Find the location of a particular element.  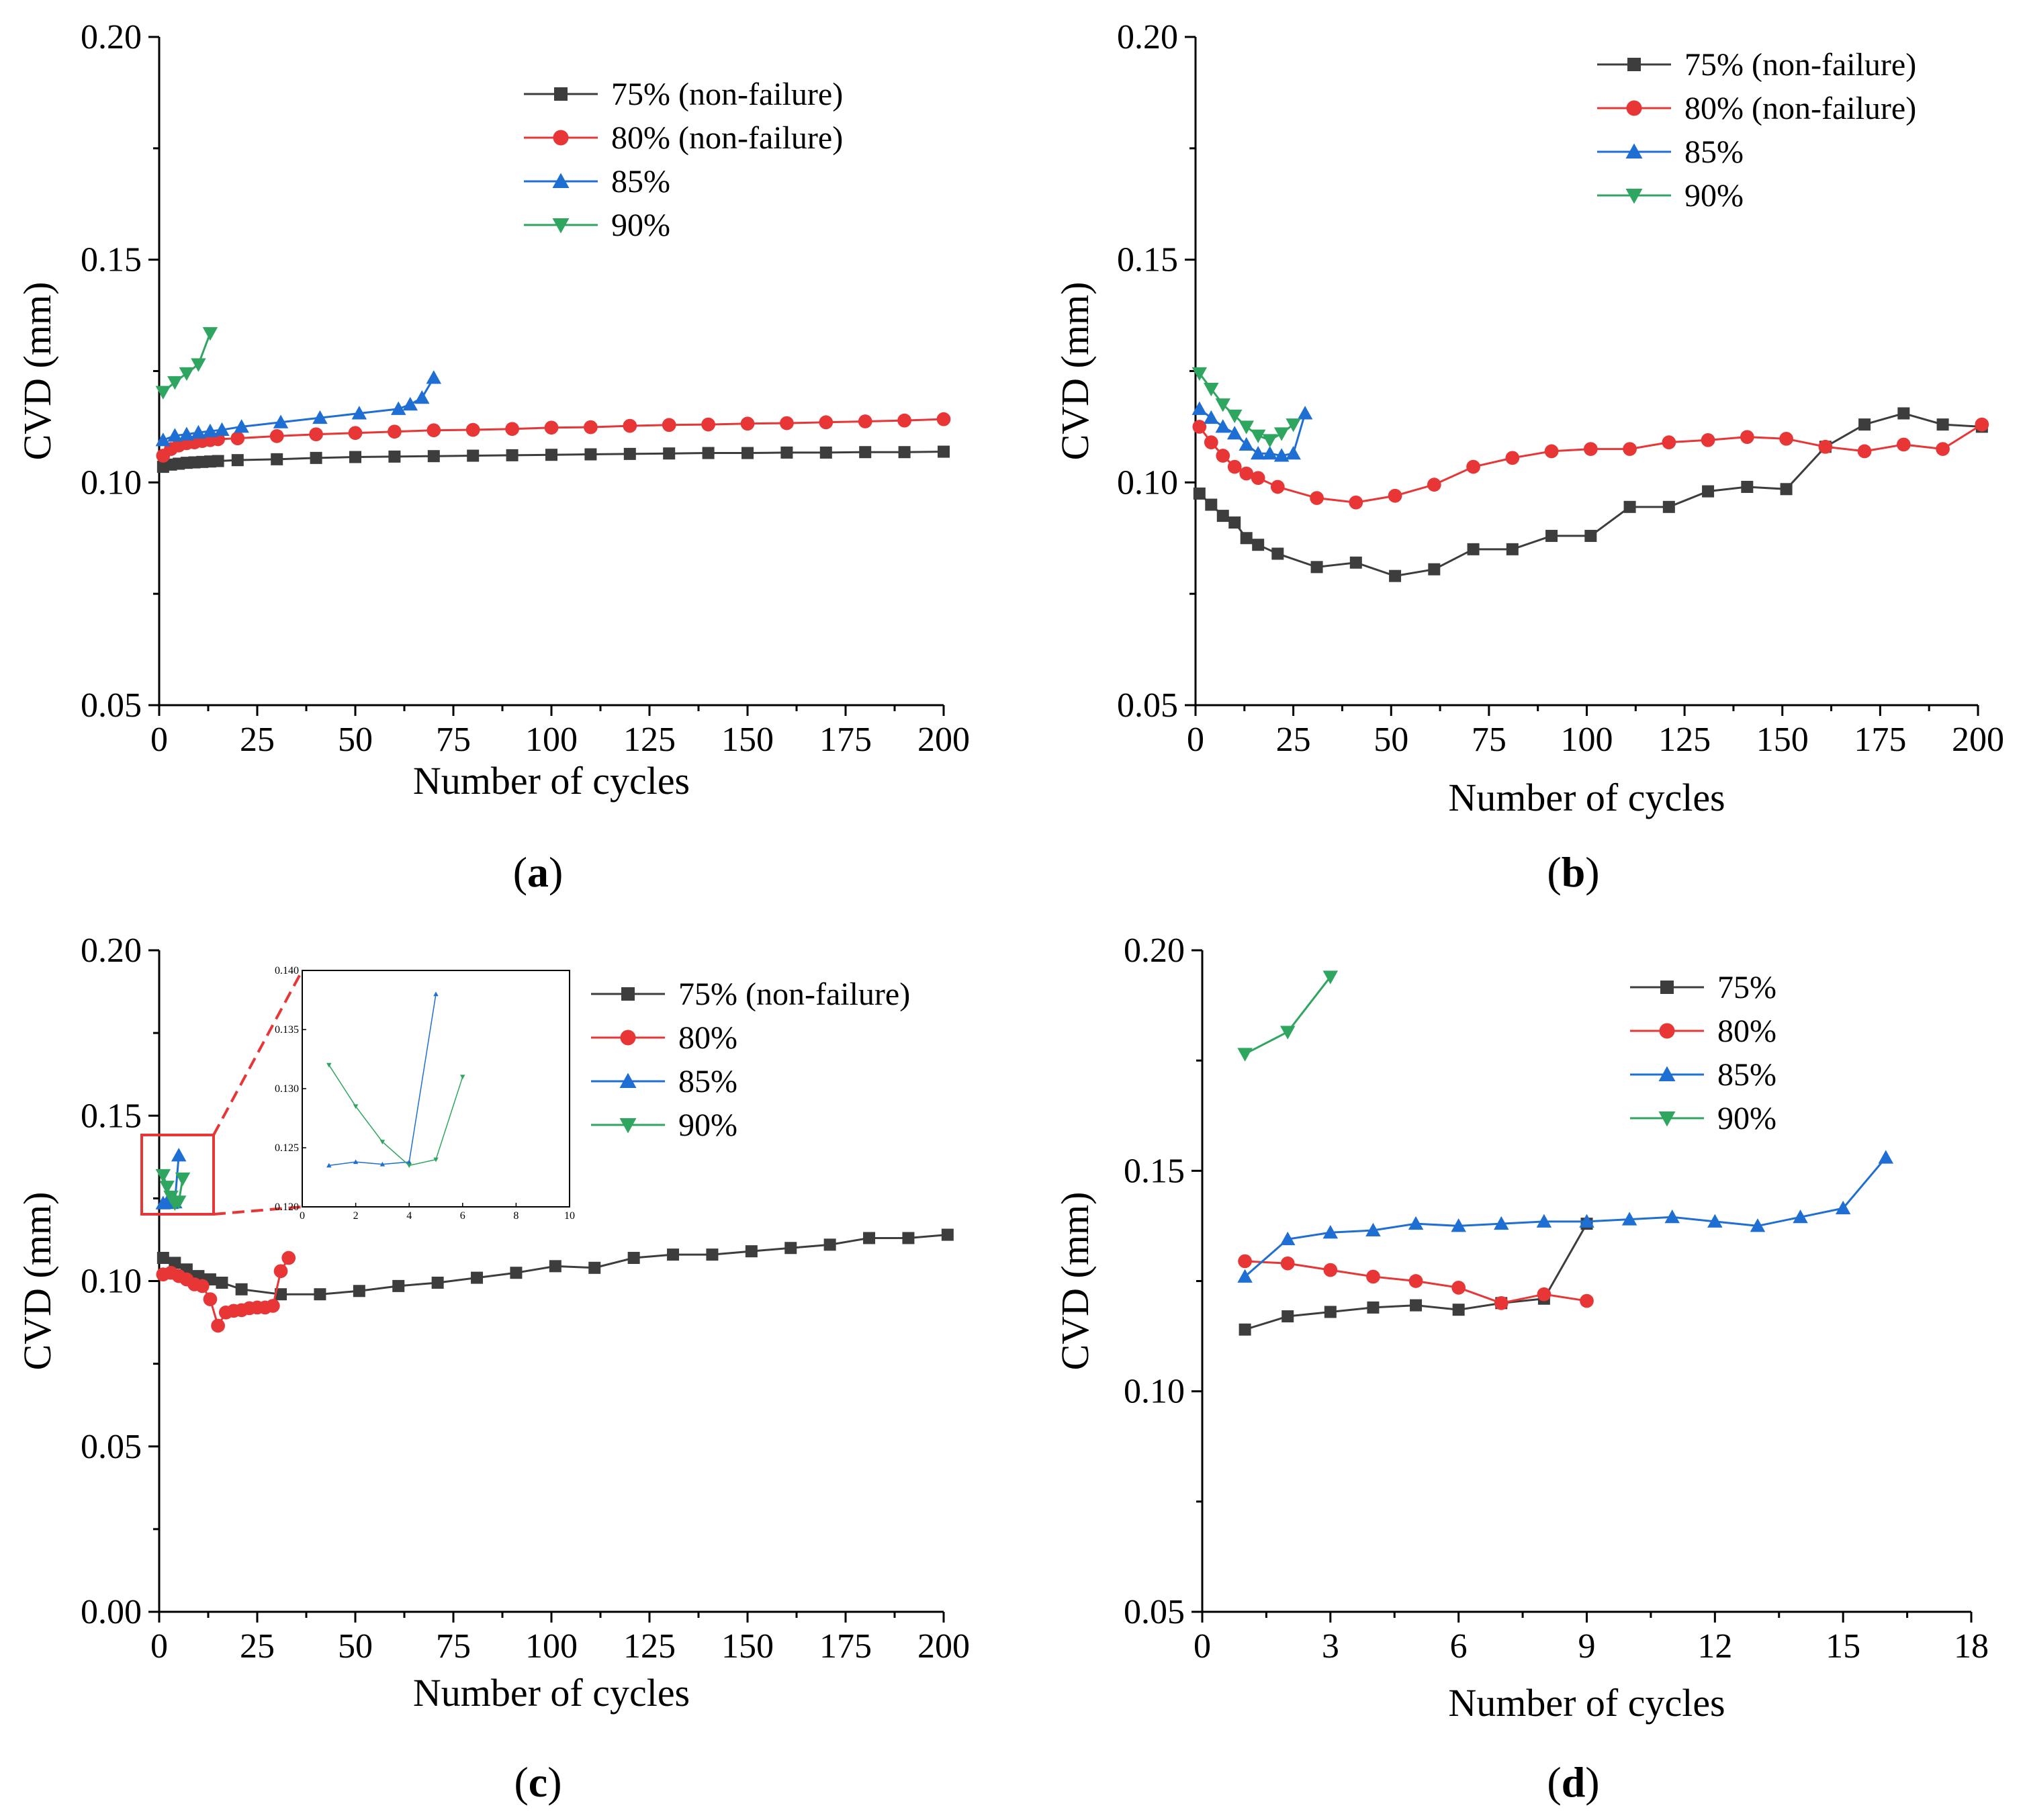

series-75% (non-failure) is located at coordinates (553, 459).